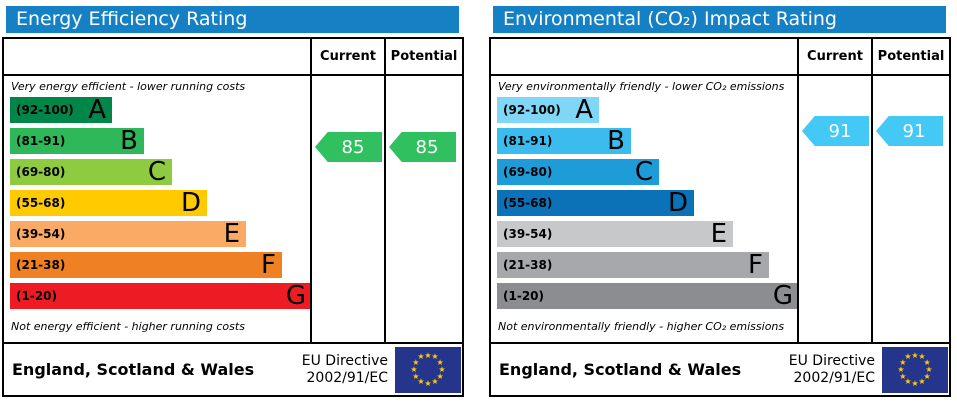 The width and height of the screenshot is (957, 404). Describe the element at coordinates (423, 209) in the screenshot. I see `potential-rating-cell: 85` at that location.